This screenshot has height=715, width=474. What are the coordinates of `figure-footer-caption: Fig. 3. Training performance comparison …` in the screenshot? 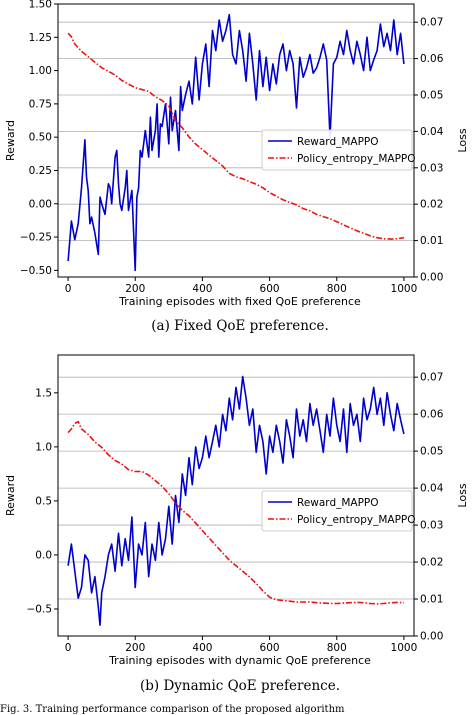 It's located at (172, 709).